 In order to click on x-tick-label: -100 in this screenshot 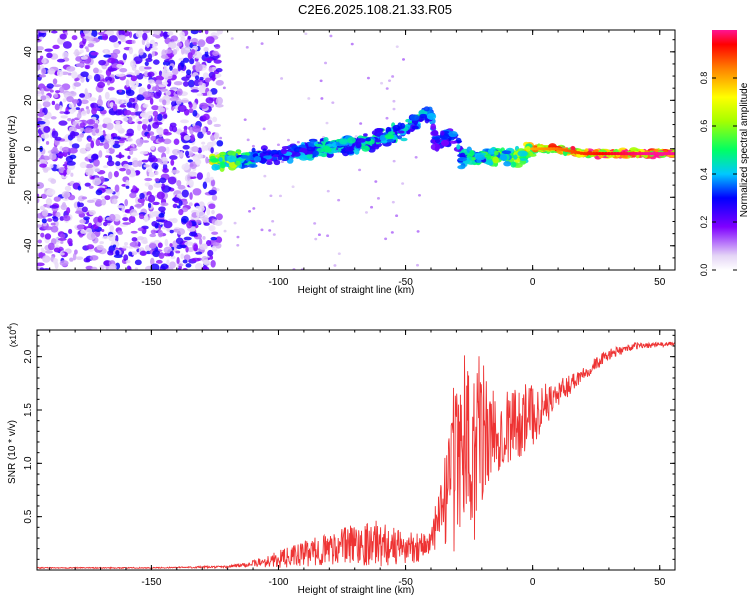, I will do `click(278, 582)`.